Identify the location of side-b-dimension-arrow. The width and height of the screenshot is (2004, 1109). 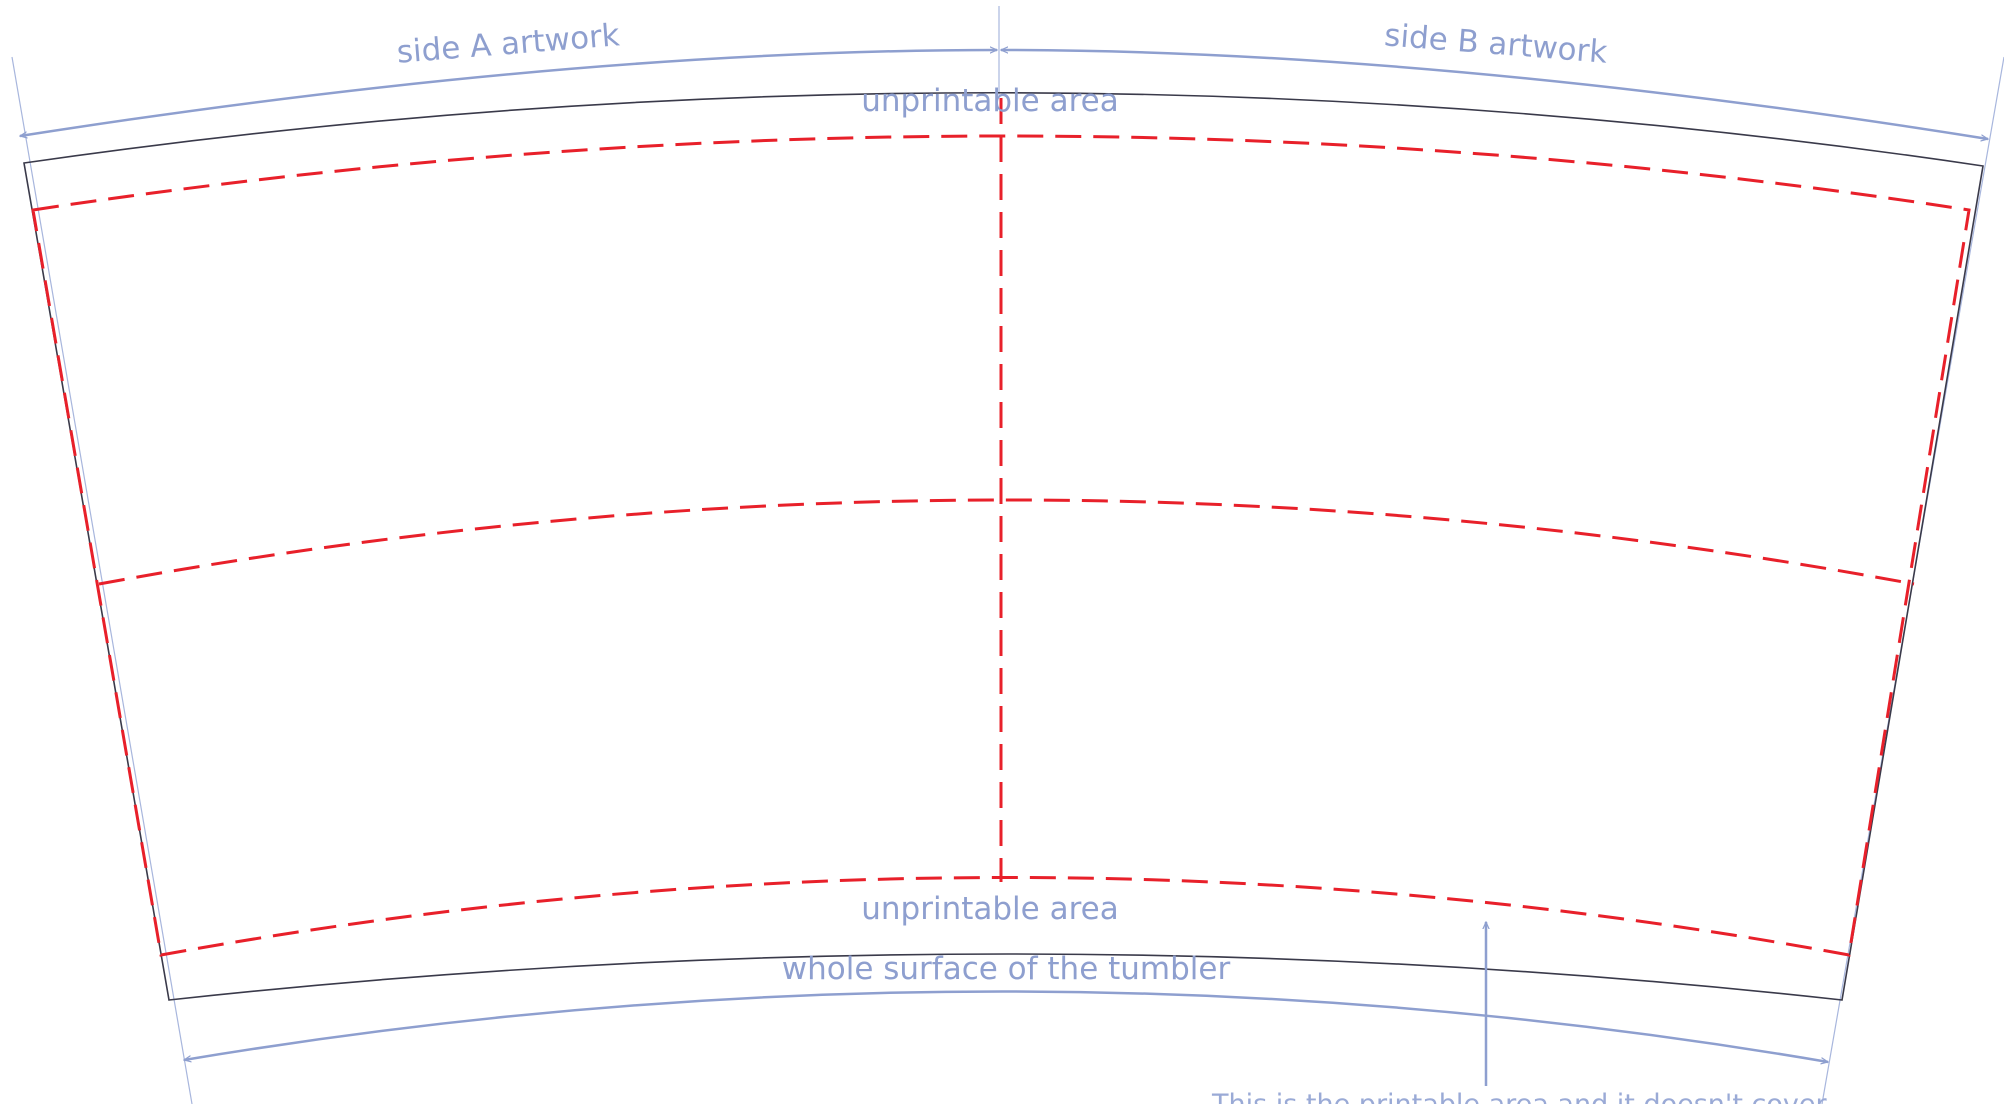
(1494, 94).